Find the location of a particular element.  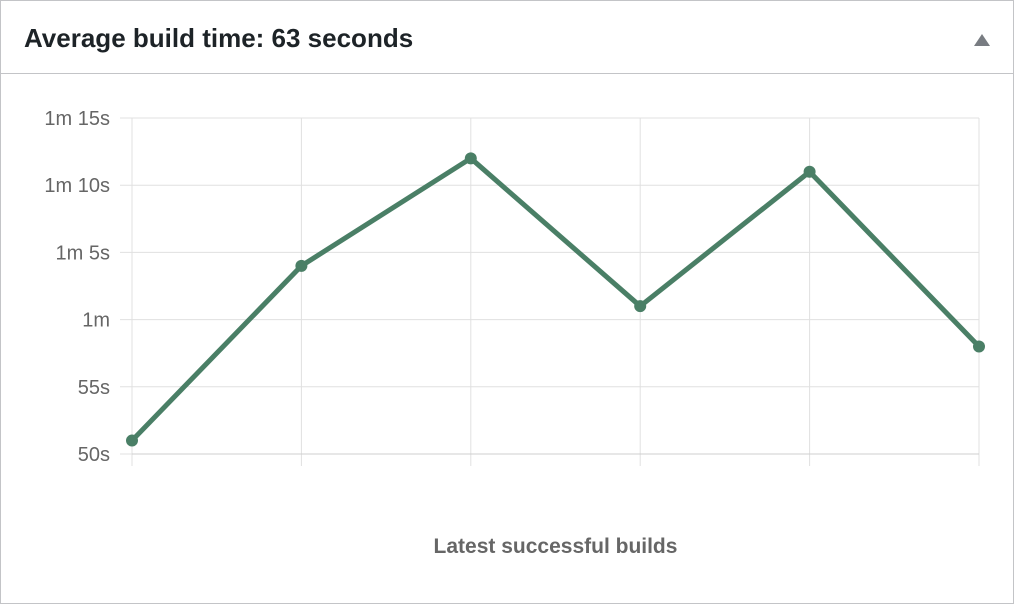

y-tick-label: 1m 15s is located at coordinates (77, 119).